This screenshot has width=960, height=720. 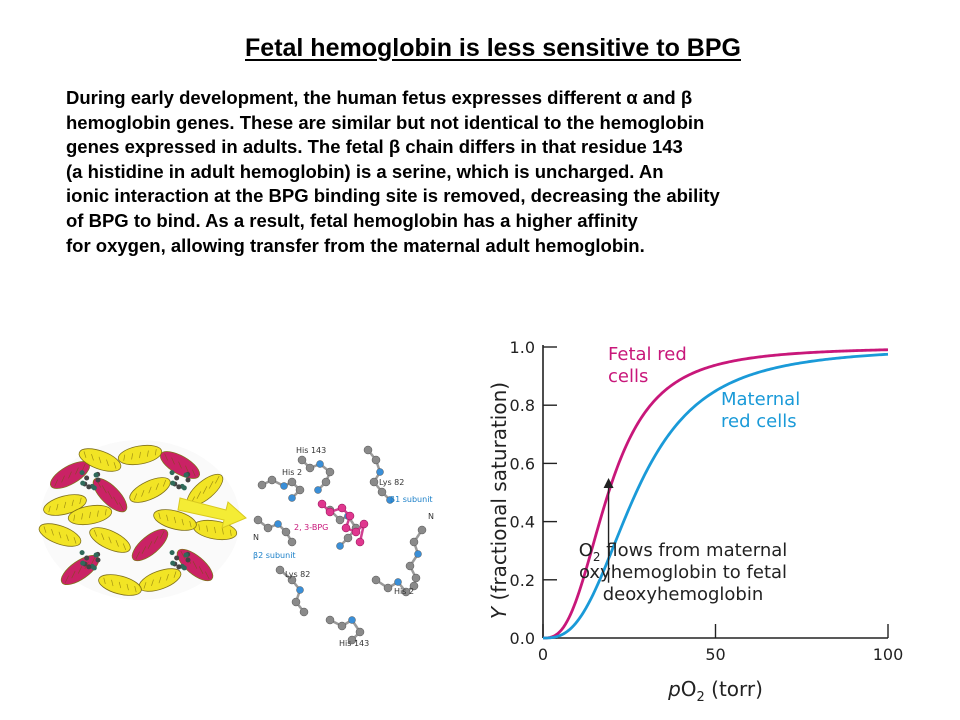 What do you see at coordinates (522, 463) in the screenshot?
I see `y-tick-label: 0.6` at bounding box center [522, 463].